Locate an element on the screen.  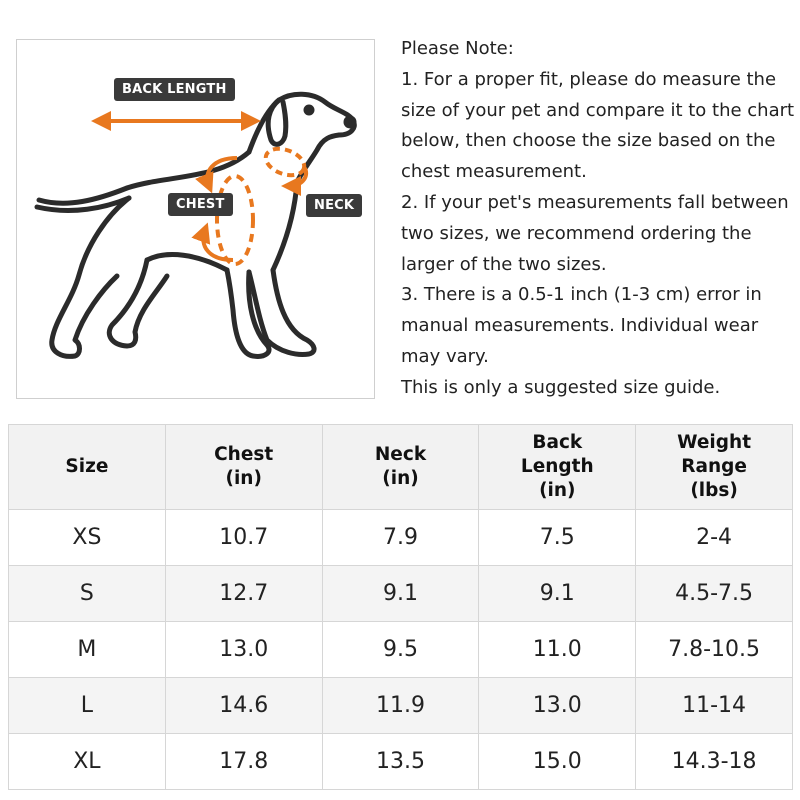
header-weight-line: Weight is located at coordinates (714, 442).